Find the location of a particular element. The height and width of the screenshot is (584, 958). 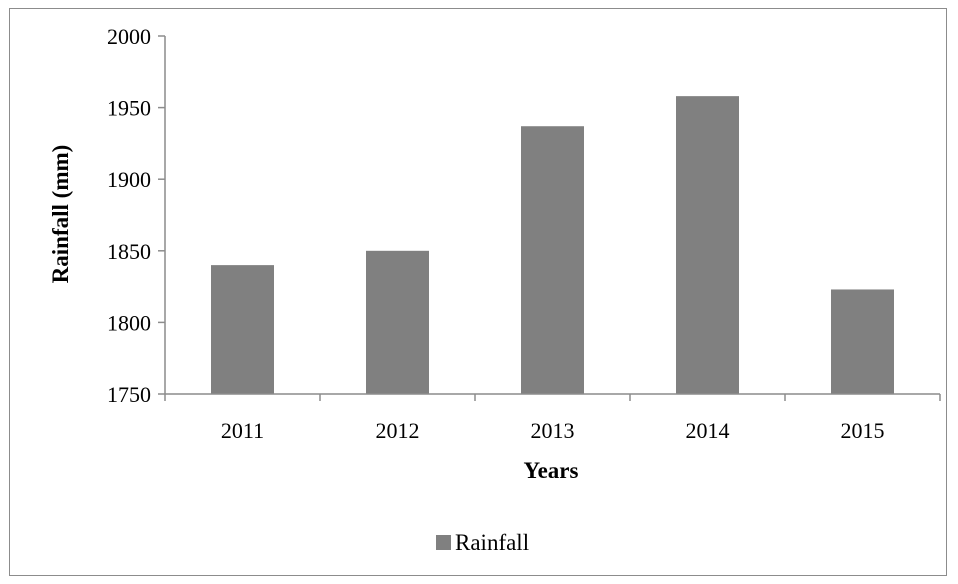

bar-2015 is located at coordinates (862, 341).